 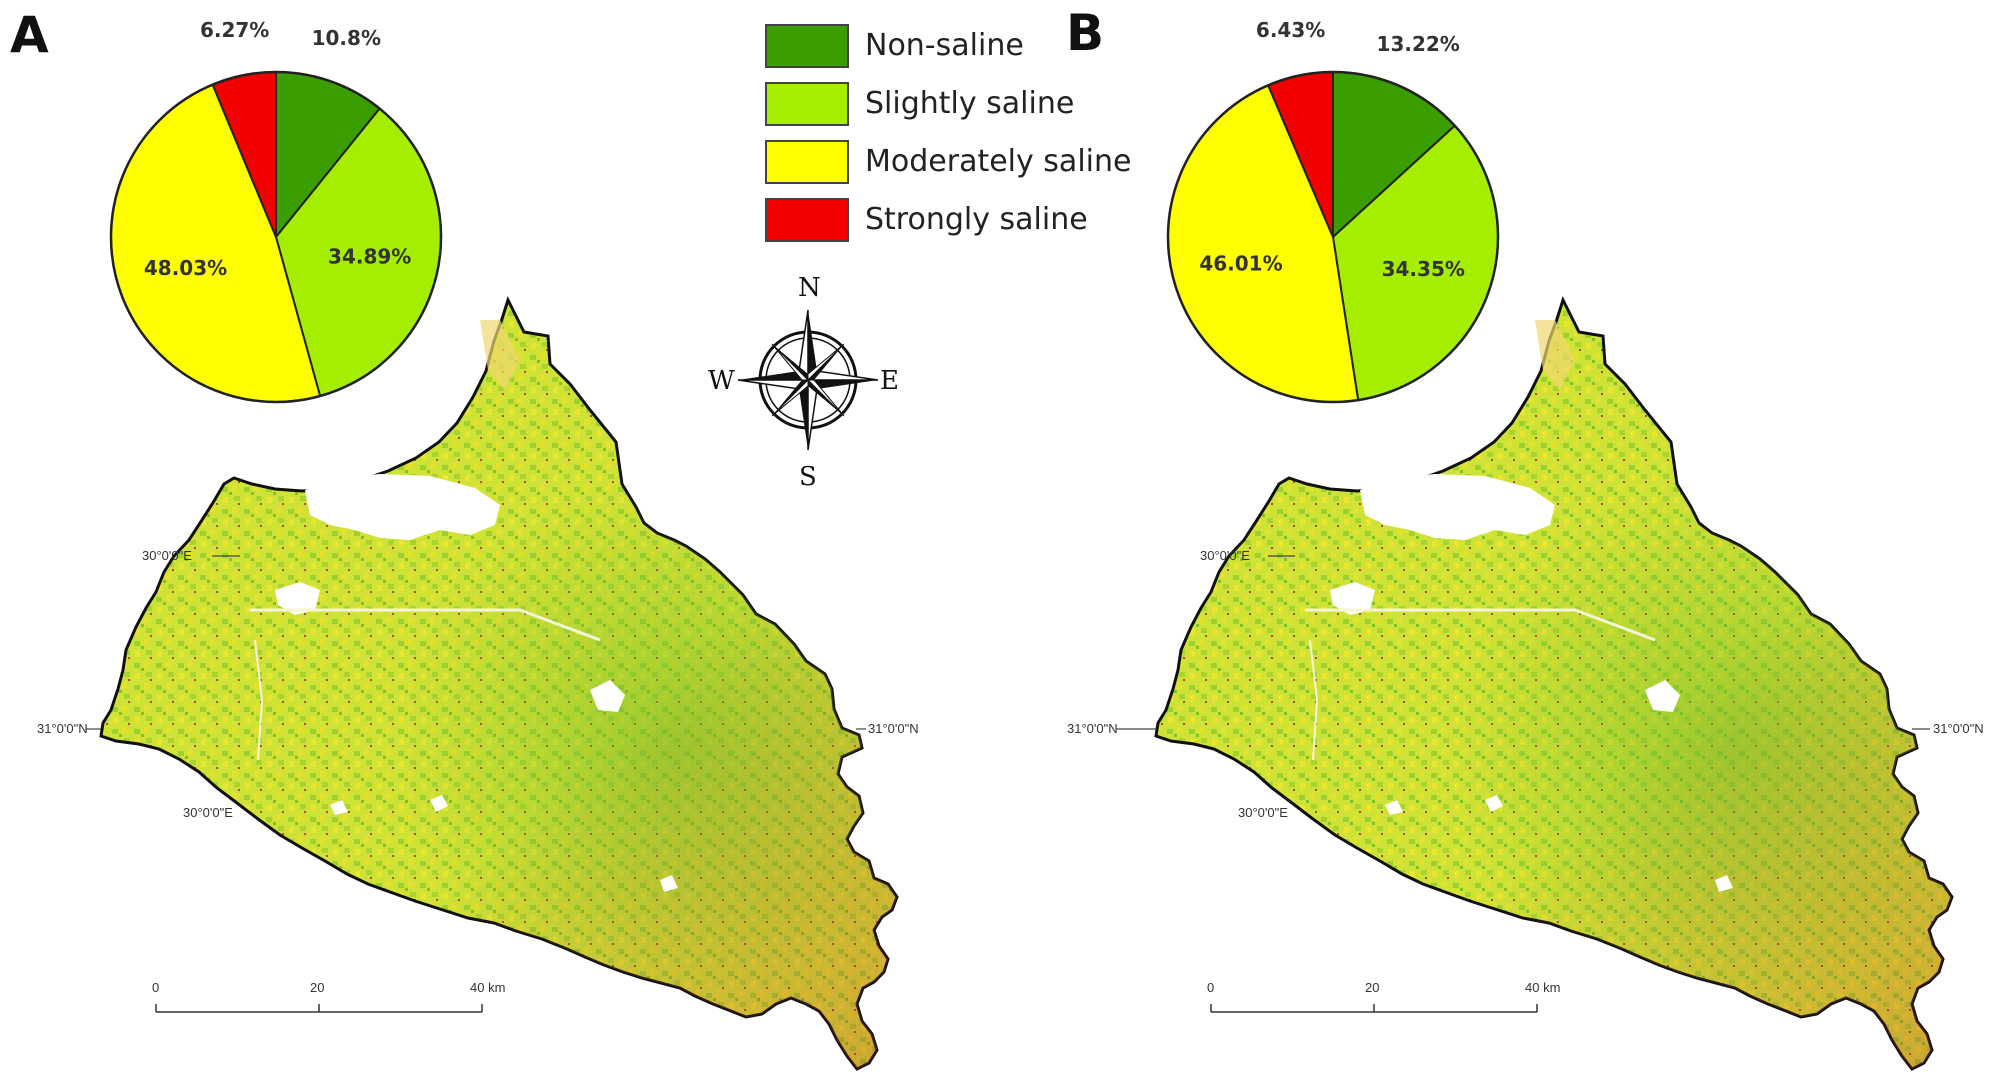 What do you see at coordinates (1418, 44) in the screenshot?
I see `pie-slice-label: 13.22%` at bounding box center [1418, 44].